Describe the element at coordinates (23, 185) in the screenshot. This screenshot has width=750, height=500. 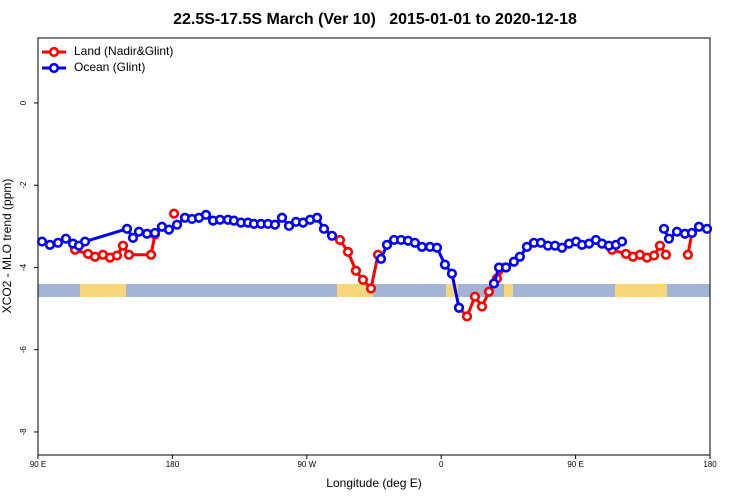
I see `y-tick-label: -2` at that location.